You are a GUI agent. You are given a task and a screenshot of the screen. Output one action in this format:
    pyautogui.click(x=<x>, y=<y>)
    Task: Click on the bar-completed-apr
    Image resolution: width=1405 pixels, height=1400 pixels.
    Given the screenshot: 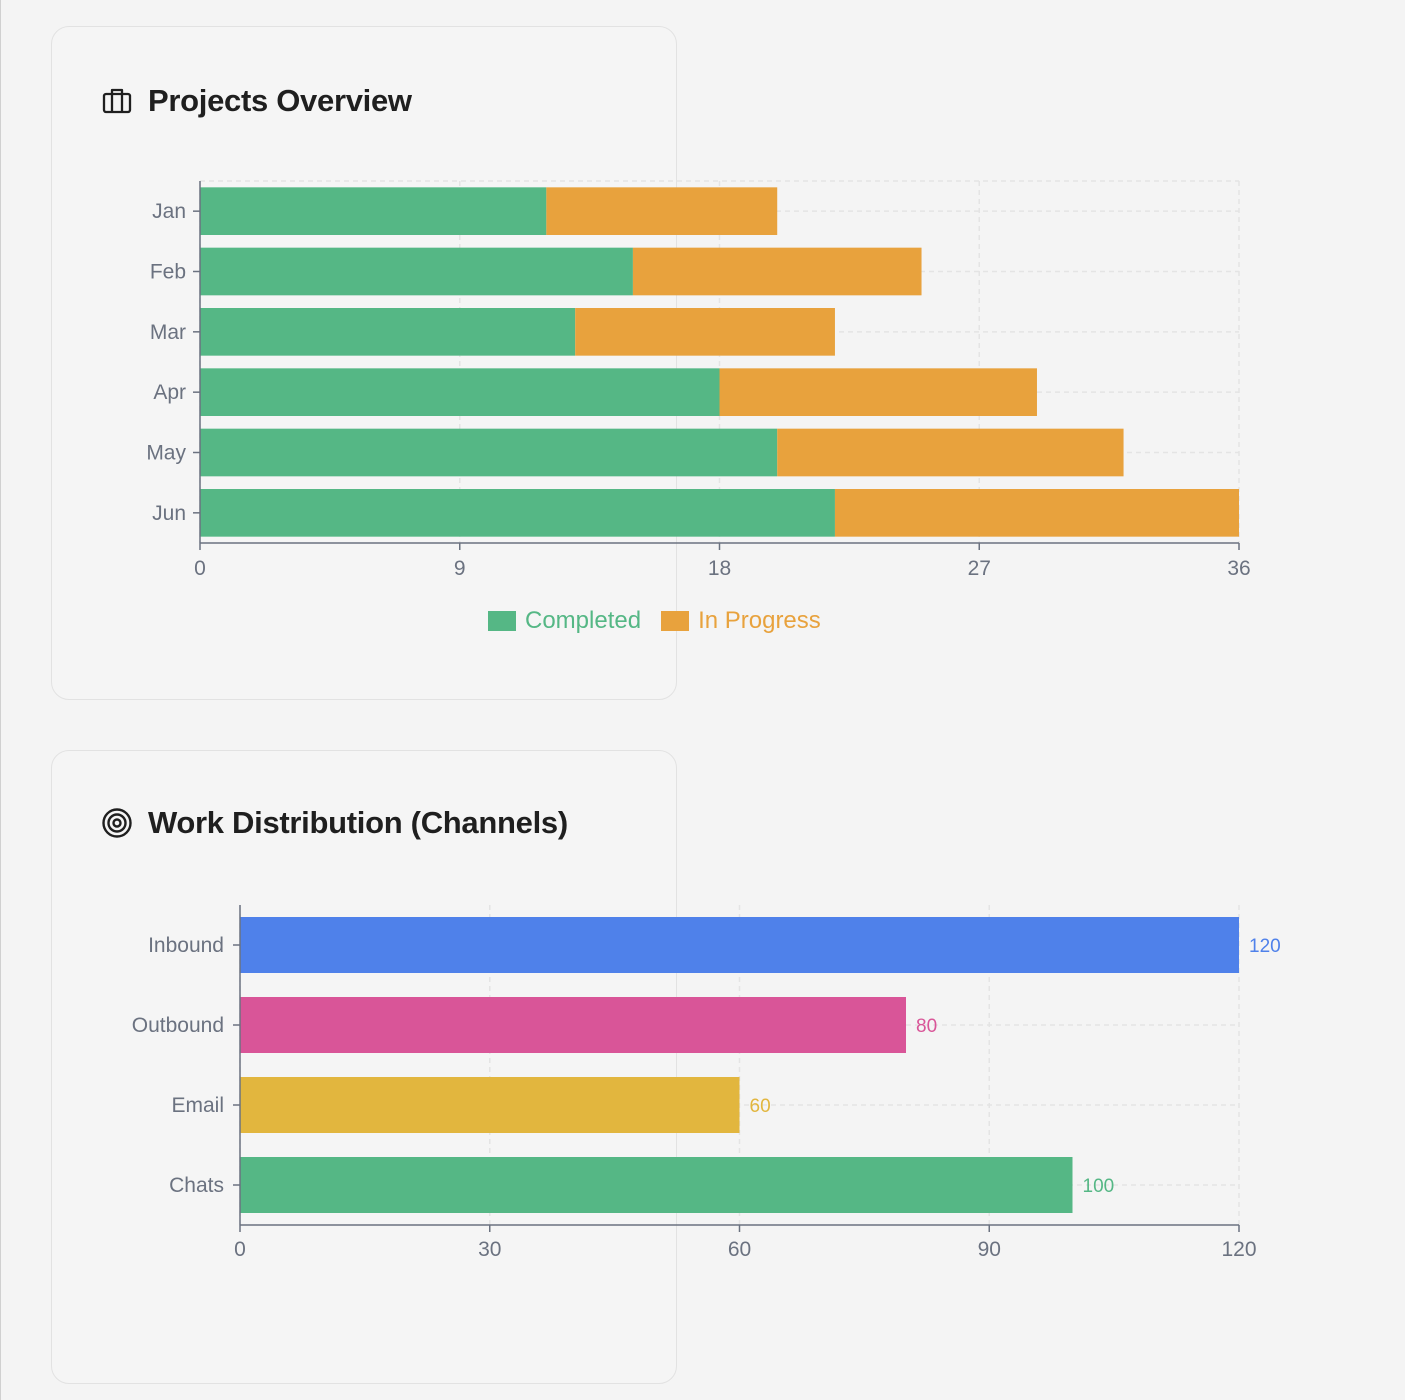 What is the action you would take?
    pyautogui.click(x=460, y=392)
    